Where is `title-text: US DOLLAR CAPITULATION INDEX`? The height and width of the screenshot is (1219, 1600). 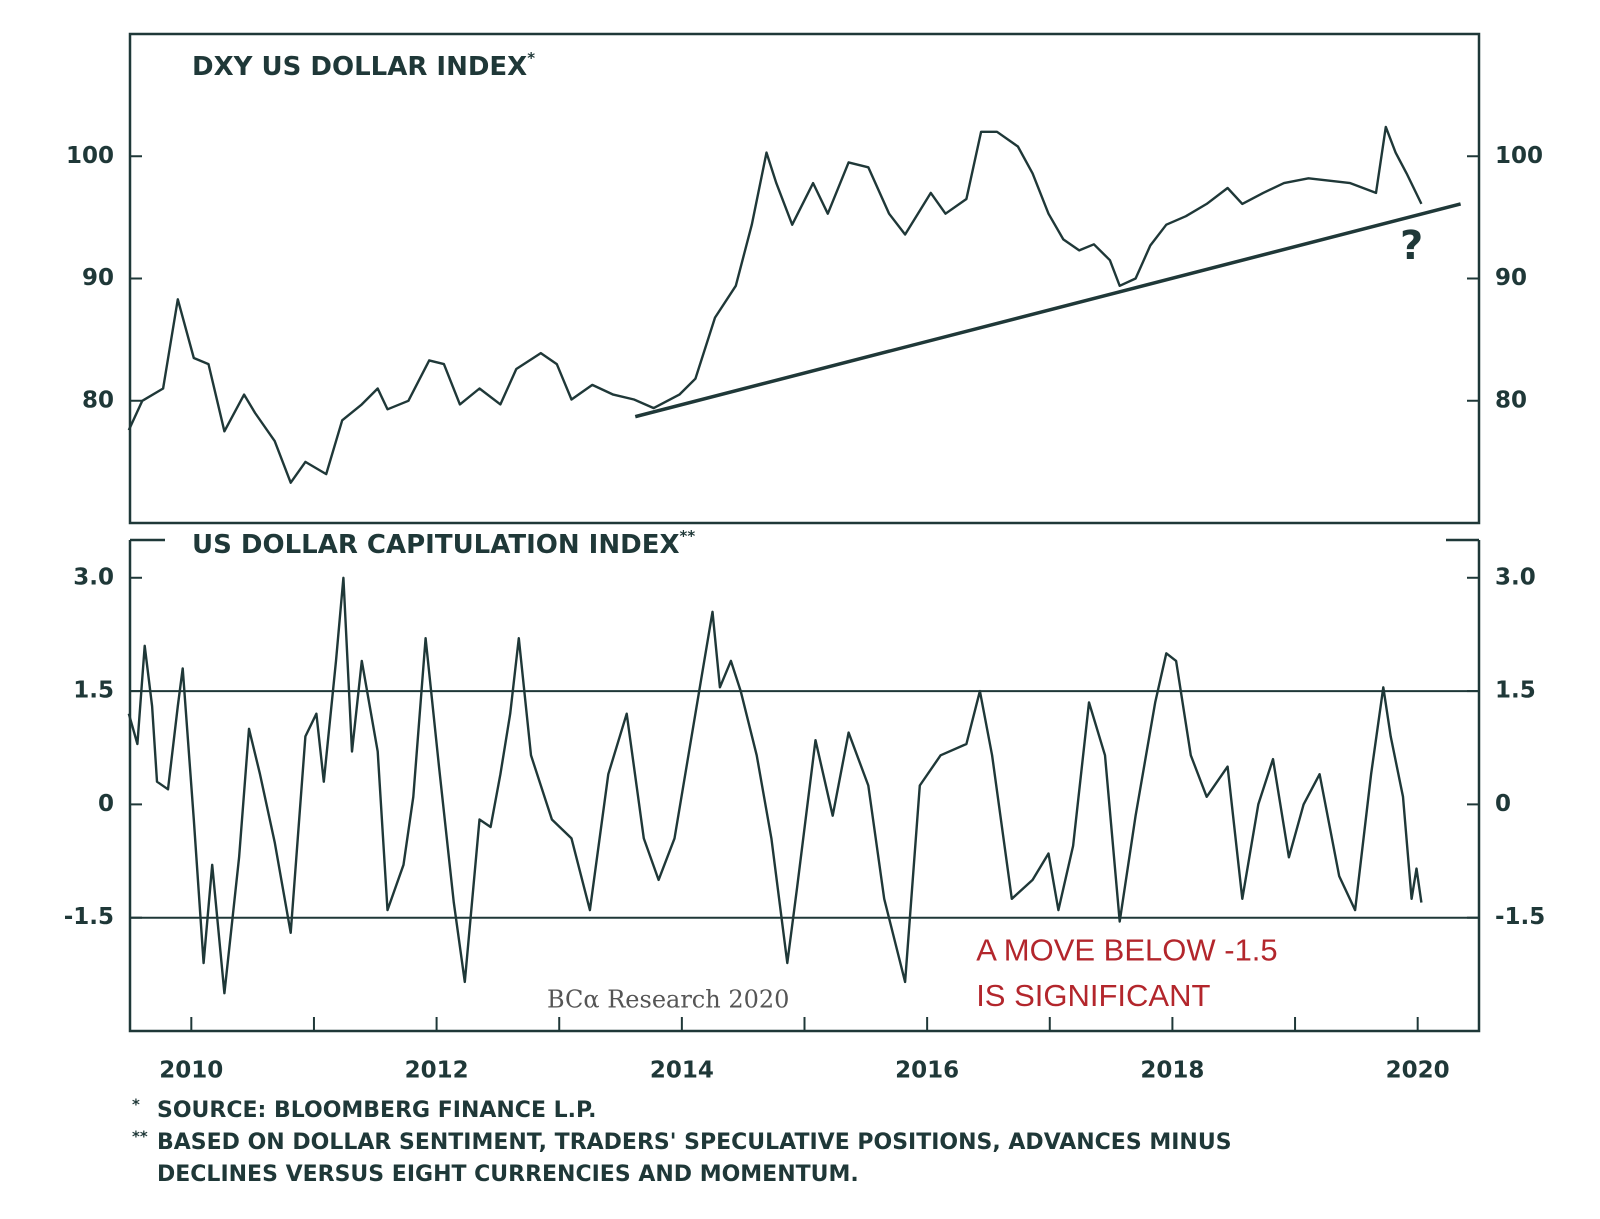
title-text: US DOLLAR CAPITULATION INDEX is located at coordinates (436, 545).